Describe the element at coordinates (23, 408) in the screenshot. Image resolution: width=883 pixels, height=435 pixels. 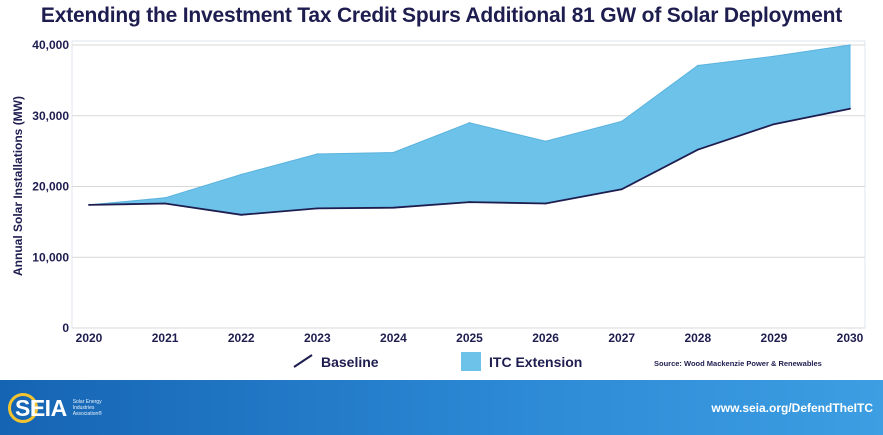
I see `sun-ring-icon` at that location.